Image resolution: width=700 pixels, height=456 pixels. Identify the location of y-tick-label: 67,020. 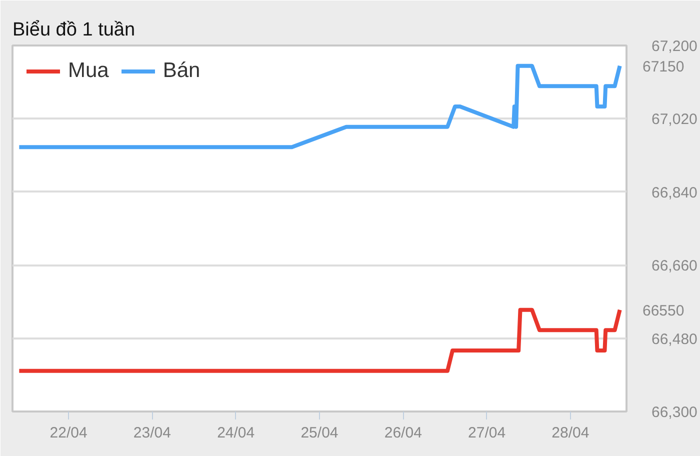
(675, 119).